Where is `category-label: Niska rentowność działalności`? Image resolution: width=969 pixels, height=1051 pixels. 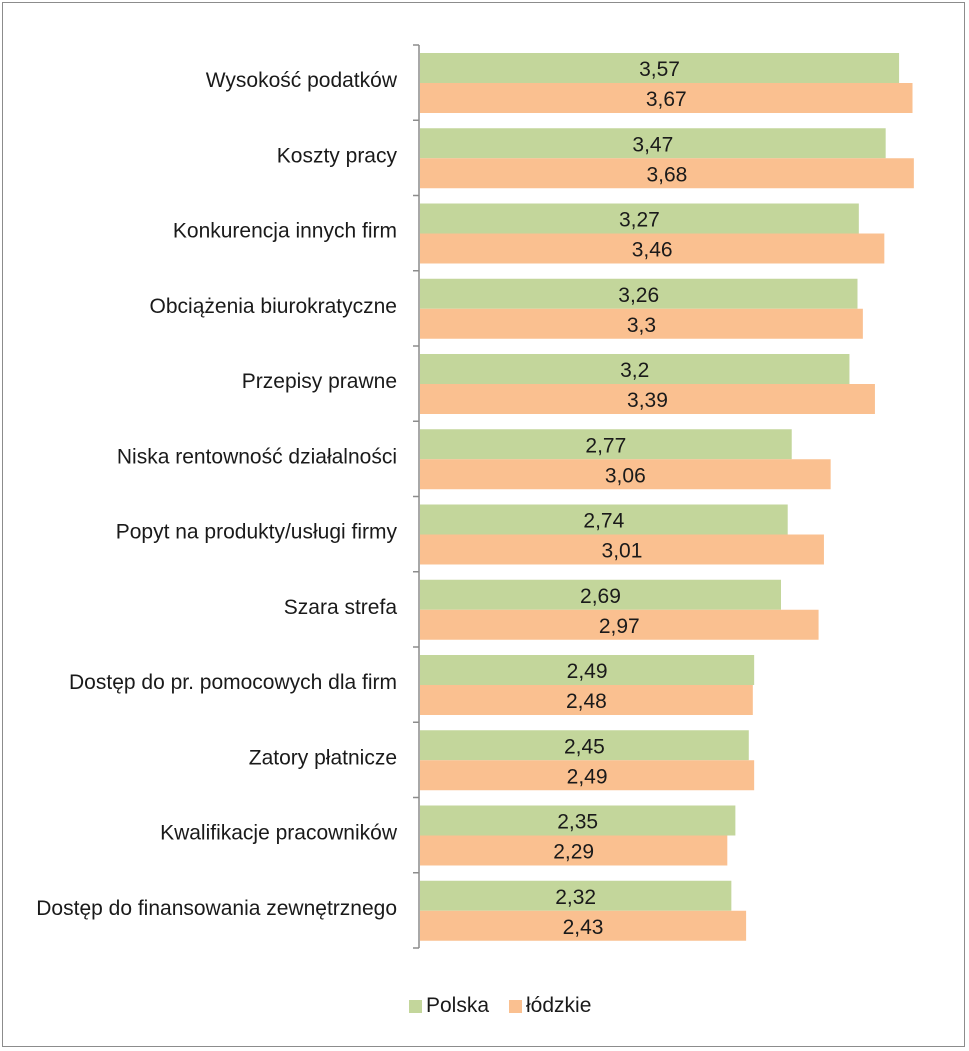
category-label: Niska rentowność działalności is located at coordinates (257, 456).